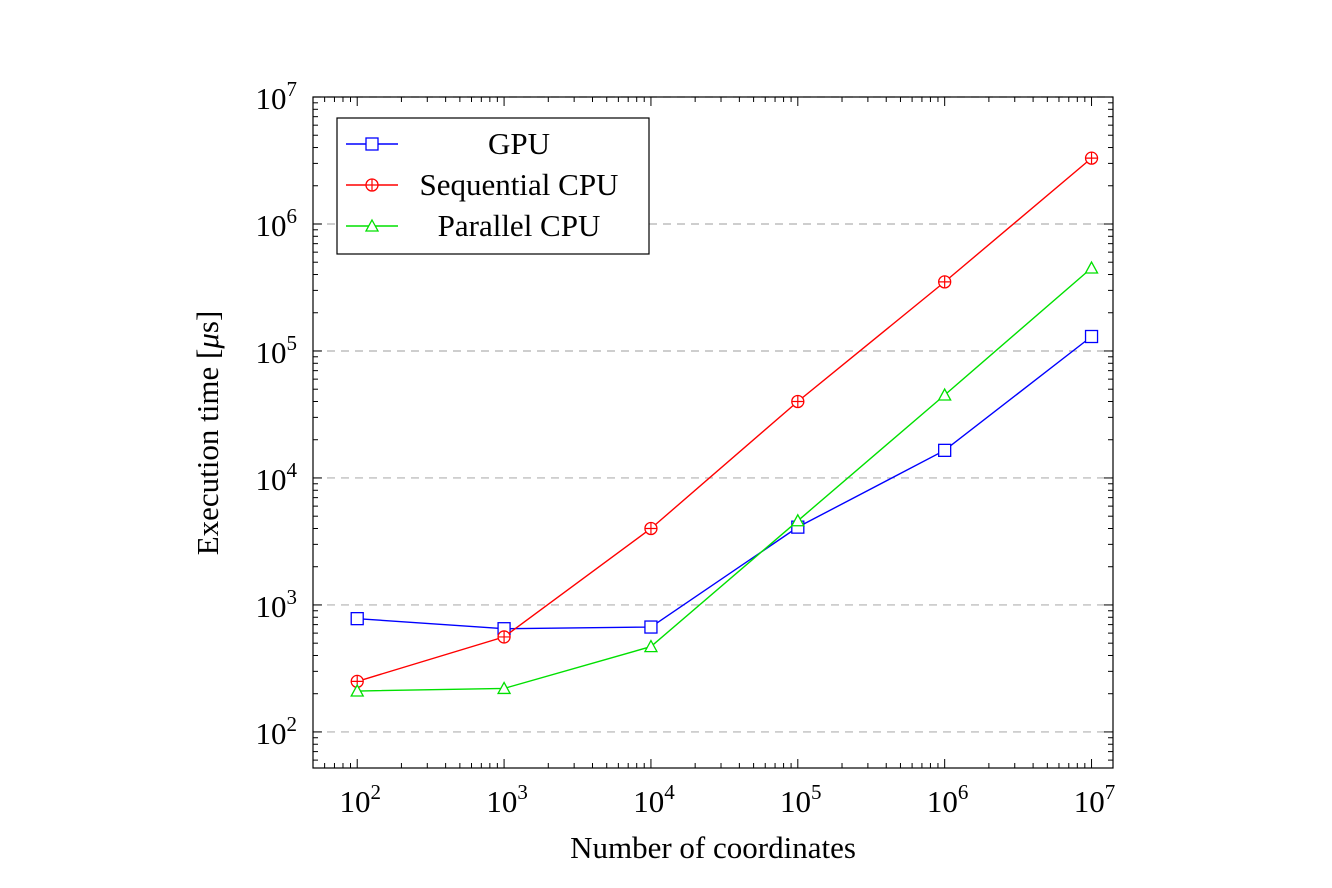 This screenshot has height=888, width=1332. What do you see at coordinates (795, 801) in the screenshot?
I see `x-tick-label-3-base: 10` at bounding box center [795, 801].